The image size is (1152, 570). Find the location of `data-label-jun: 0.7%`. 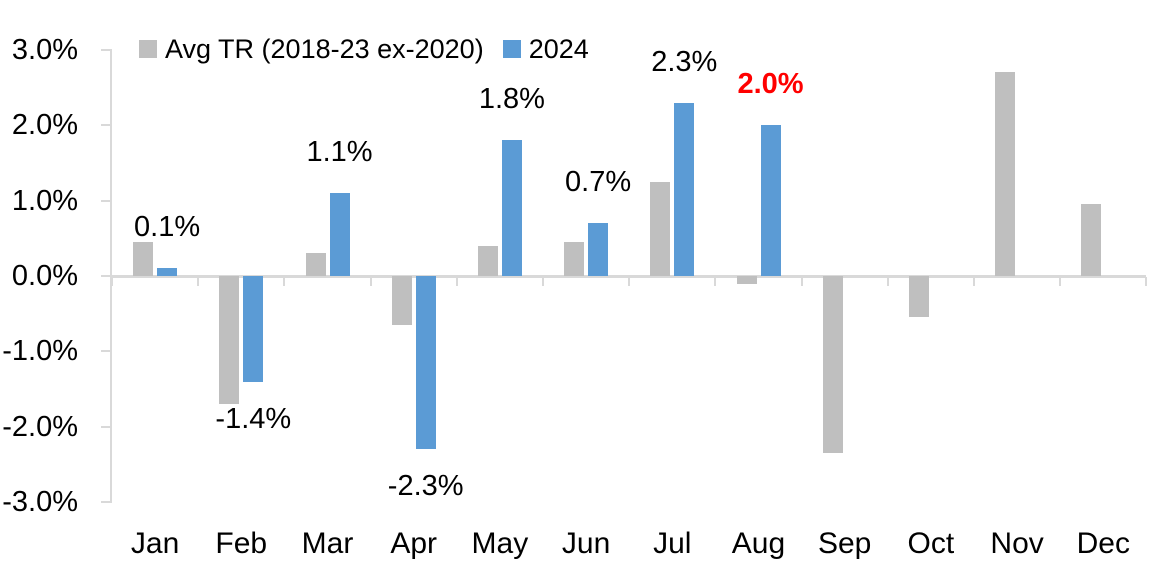

data-label-jun: 0.7% is located at coordinates (598, 182).